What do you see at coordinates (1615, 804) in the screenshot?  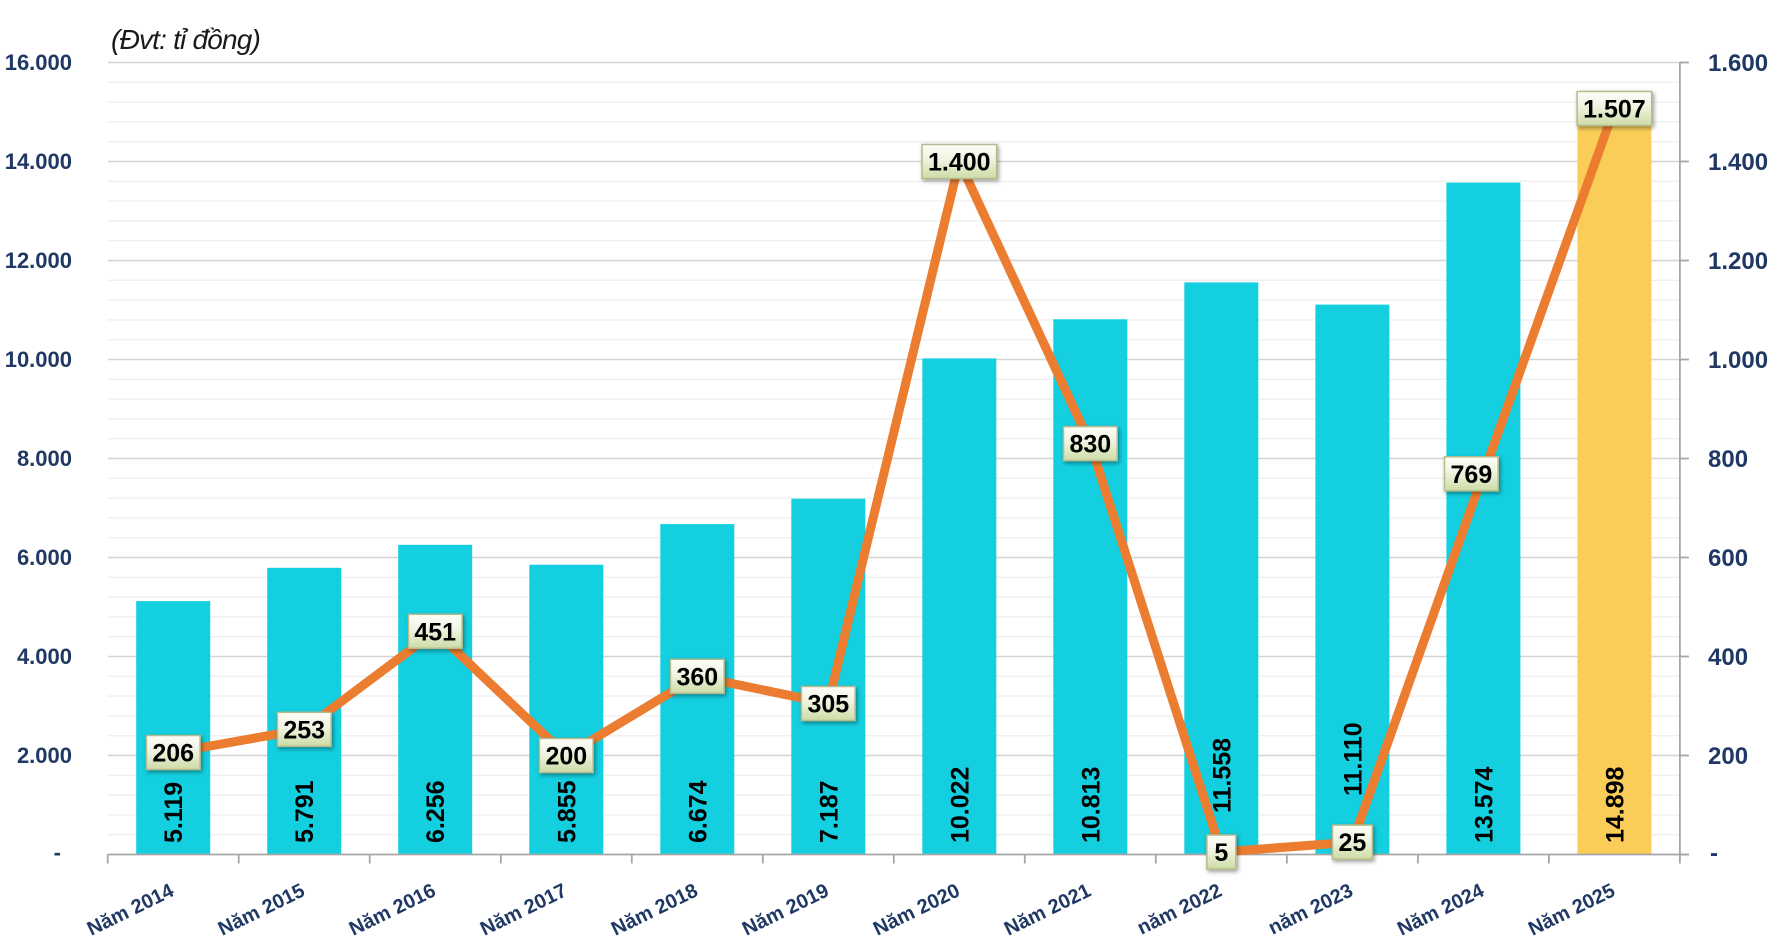 I see `svg-text: 14.898` at bounding box center [1615, 804].